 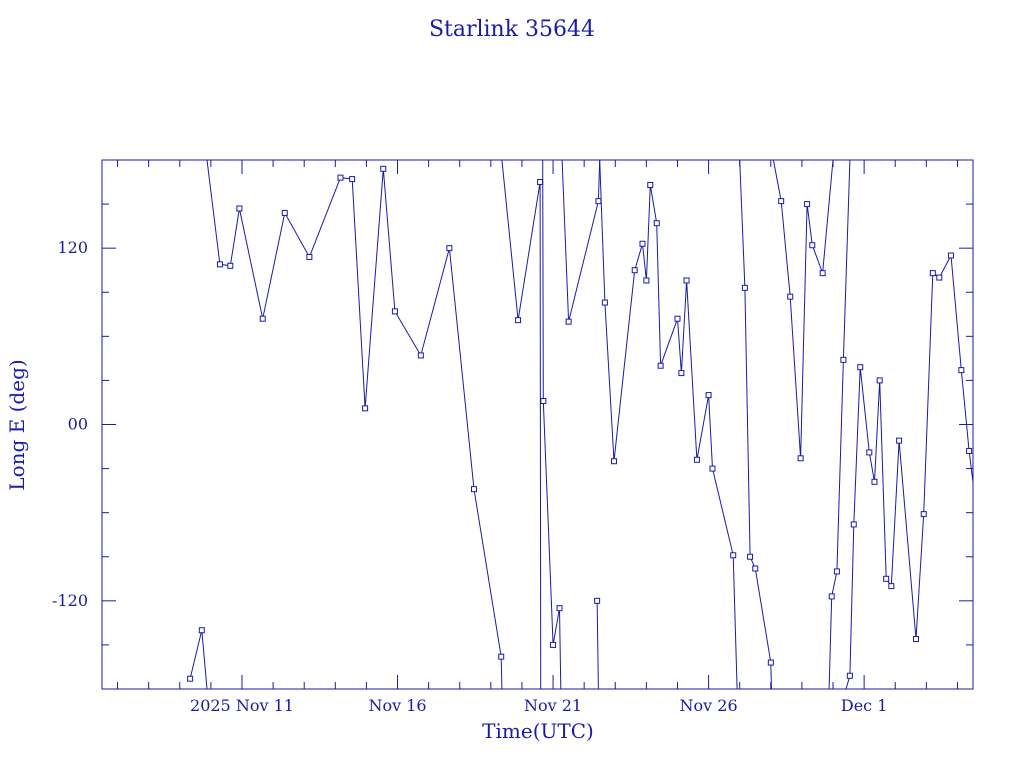 I want to click on y-tick-label: -120, so click(x=70, y=600).